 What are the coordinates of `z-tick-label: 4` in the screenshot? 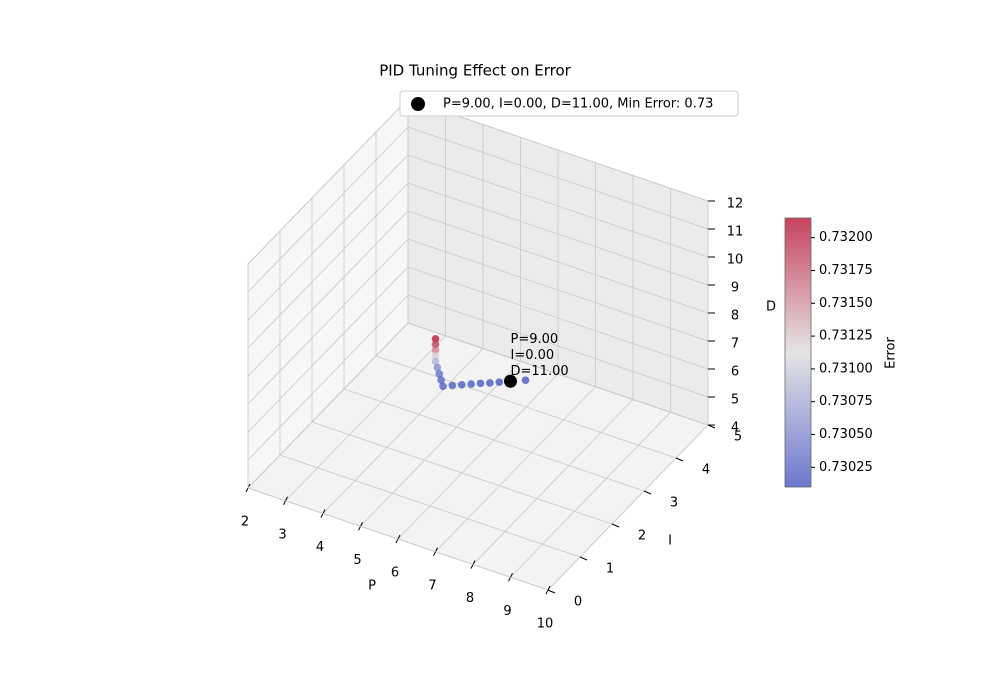 It's located at (735, 428).